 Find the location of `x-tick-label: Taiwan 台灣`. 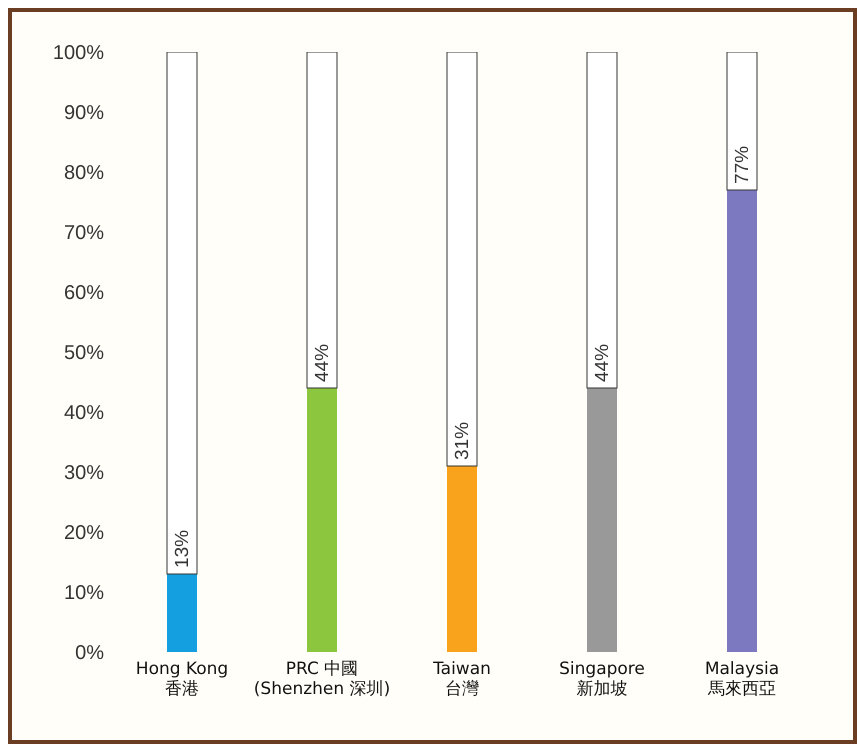

x-tick-label: Taiwan 台灣 is located at coordinates (461, 679).